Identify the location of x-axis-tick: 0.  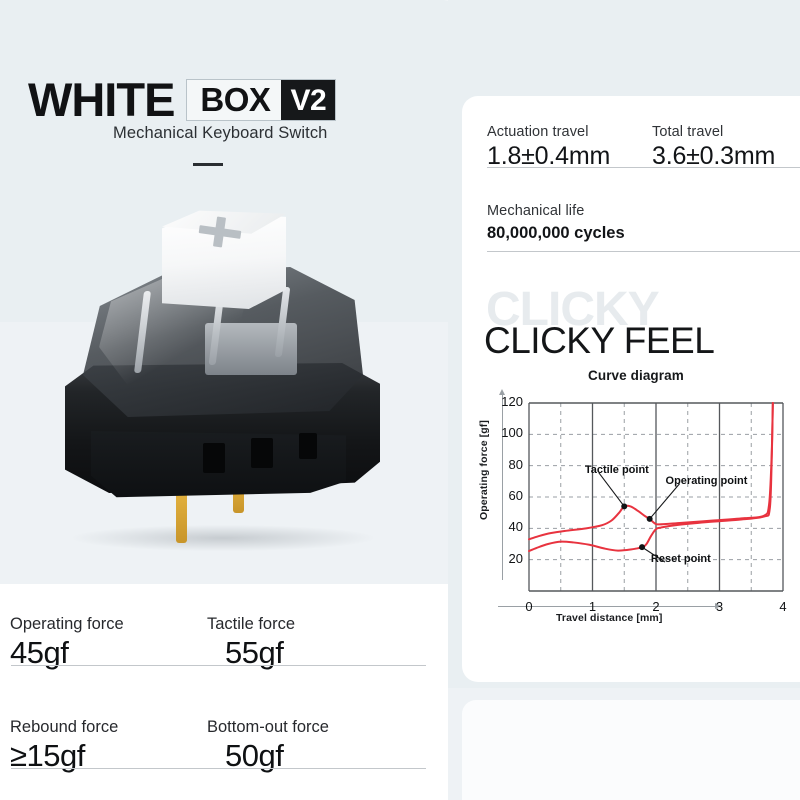
(529, 606).